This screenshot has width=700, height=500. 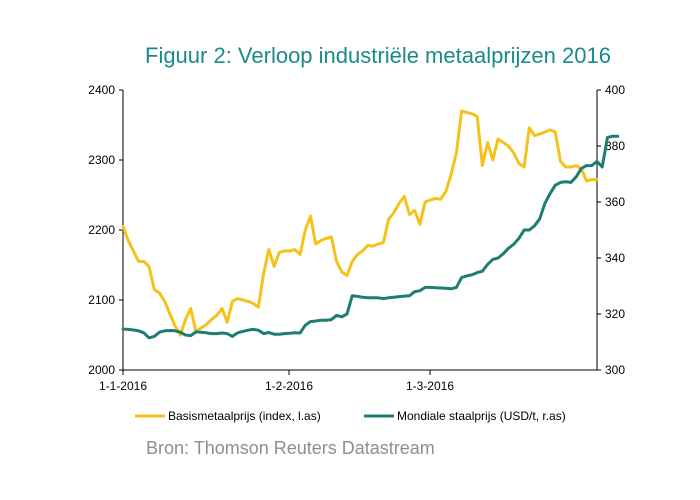 What do you see at coordinates (289, 386) in the screenshot?
I see `x-tick-label: 1-2-2016` at bounding box center [289, 386].